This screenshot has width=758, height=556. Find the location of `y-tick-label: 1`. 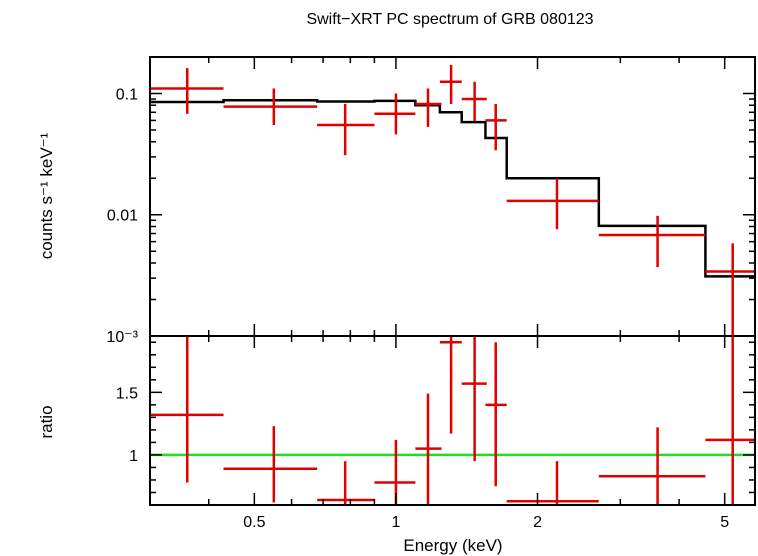

y-tick-label: 1 is located at coordinates (133, 456).